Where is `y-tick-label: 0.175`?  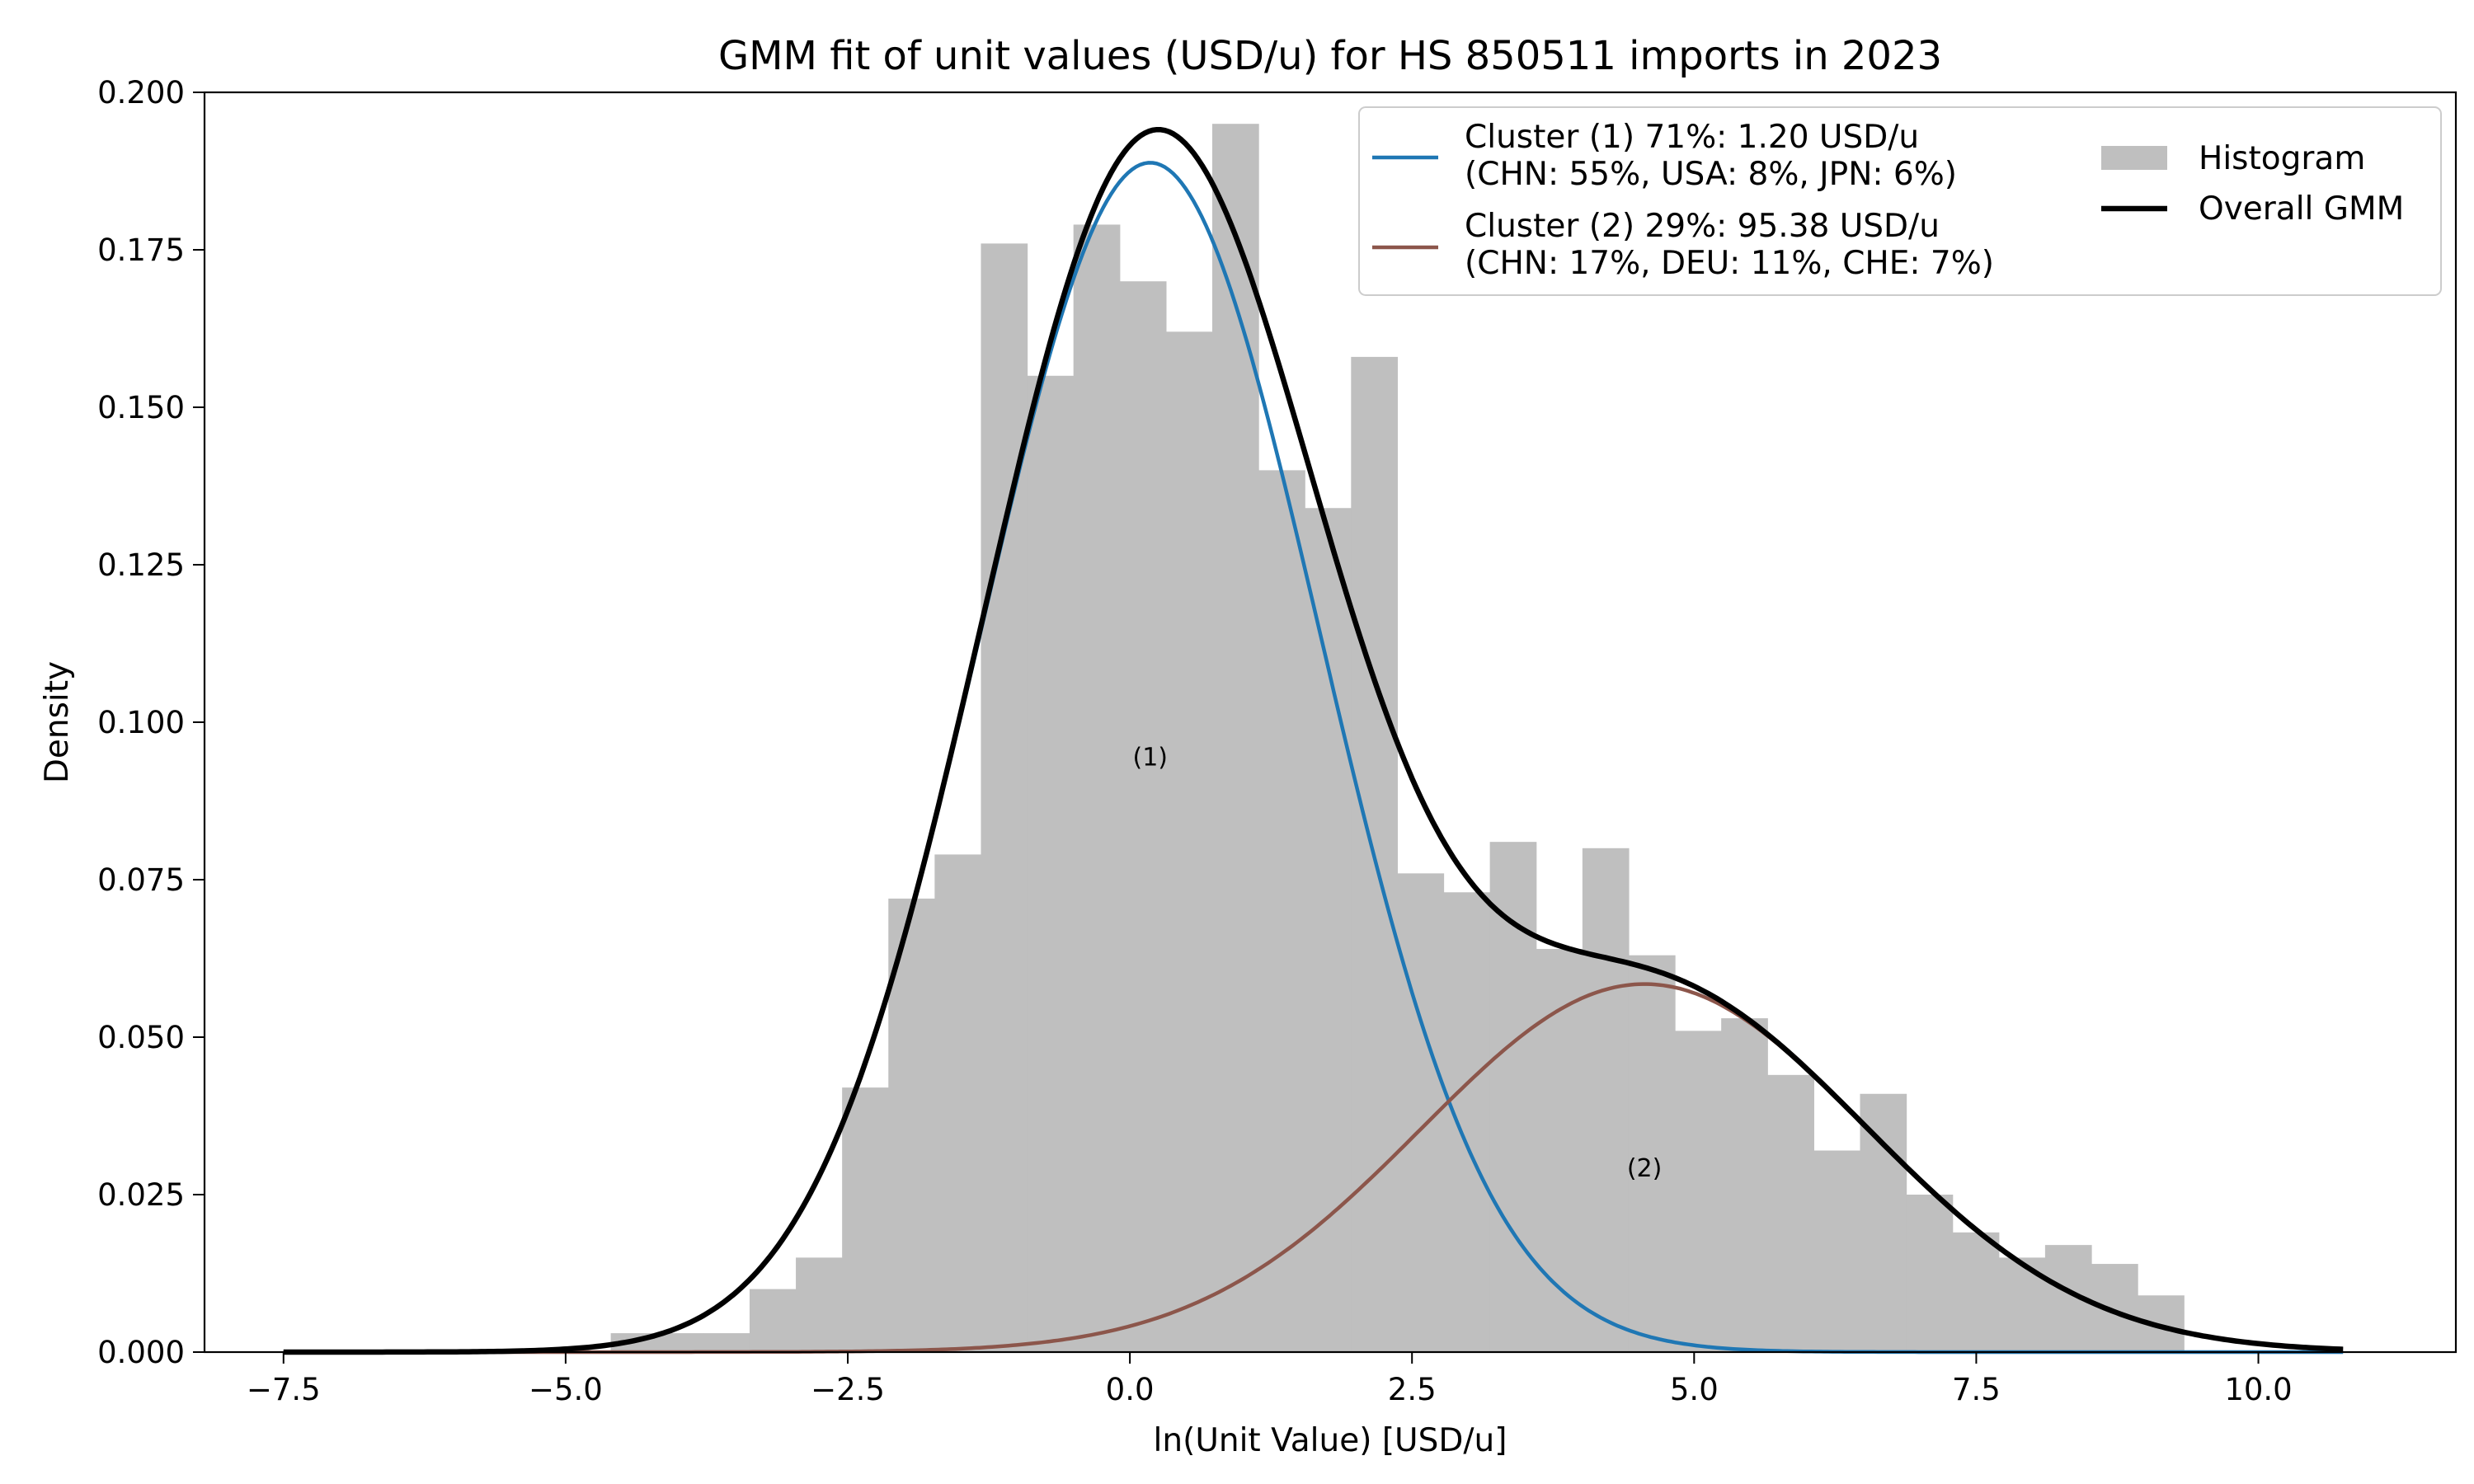 y-tick-label: 0.175 is located at coordinates (141, 250).